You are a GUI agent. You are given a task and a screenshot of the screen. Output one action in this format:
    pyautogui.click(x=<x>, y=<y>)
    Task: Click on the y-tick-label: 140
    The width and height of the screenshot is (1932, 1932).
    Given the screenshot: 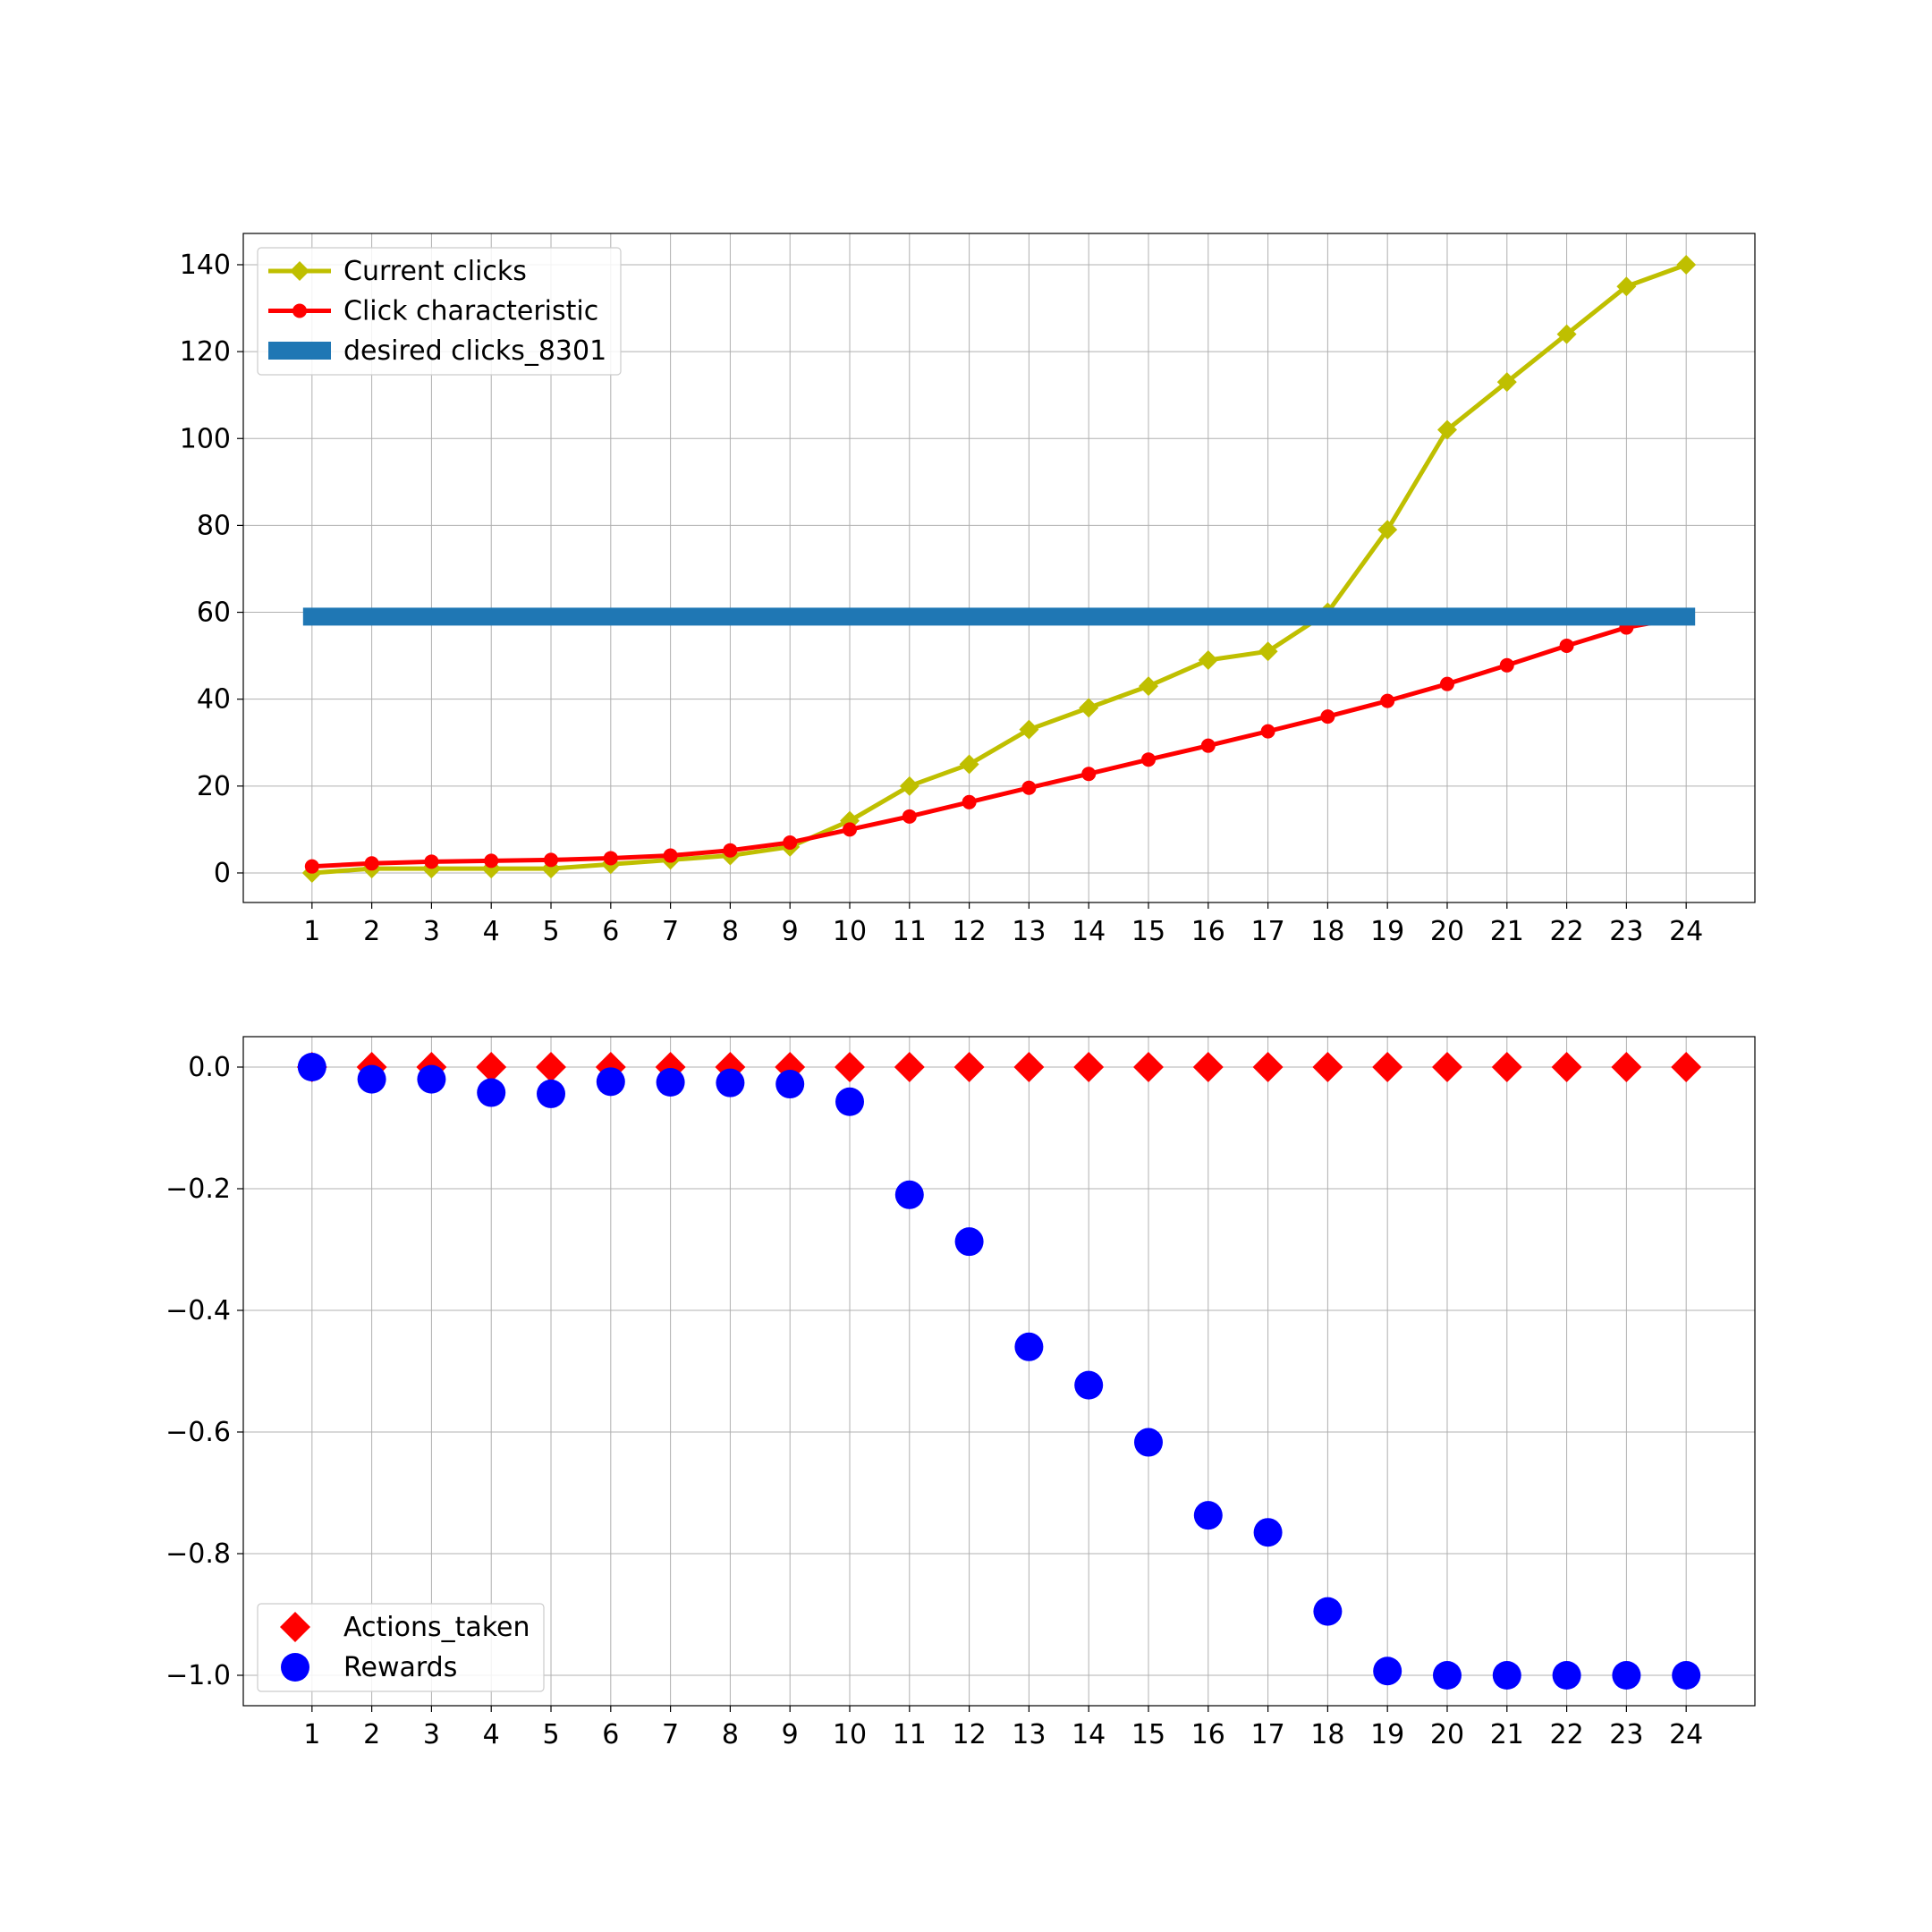 What is the action you would take?
    pyautogui.click(x=205, y=265)
    